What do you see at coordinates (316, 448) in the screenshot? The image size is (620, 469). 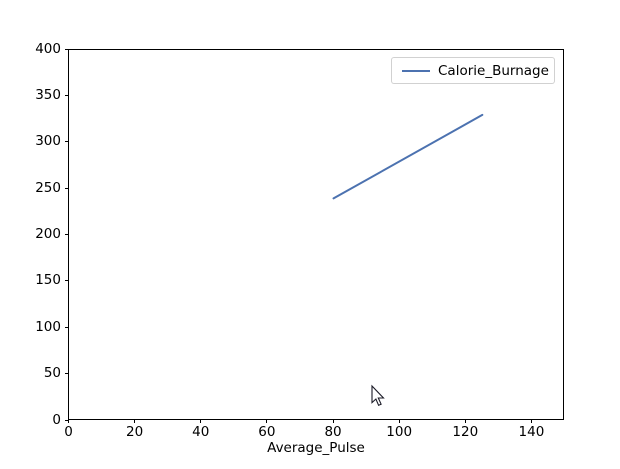 I see `x-axis-label: Average_Pulse` at bounding box center [316, 448].